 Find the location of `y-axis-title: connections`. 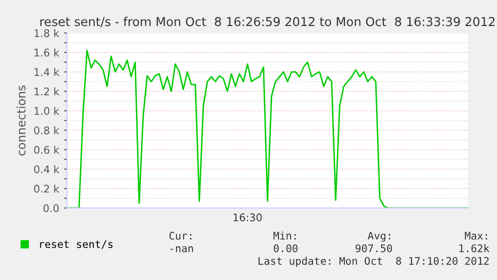

y-axis-title: connections is located at coordinates (21, 120).